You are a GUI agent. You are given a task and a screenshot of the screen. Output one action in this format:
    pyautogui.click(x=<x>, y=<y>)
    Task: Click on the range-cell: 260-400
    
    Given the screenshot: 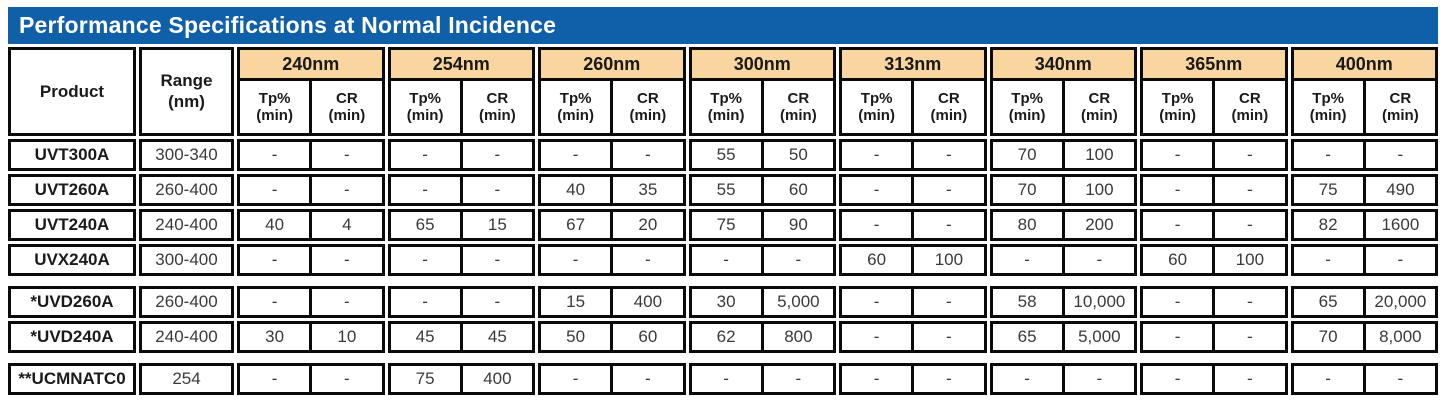 What is the action you would take?
    pyautogui.click(x=186, y=190)
    